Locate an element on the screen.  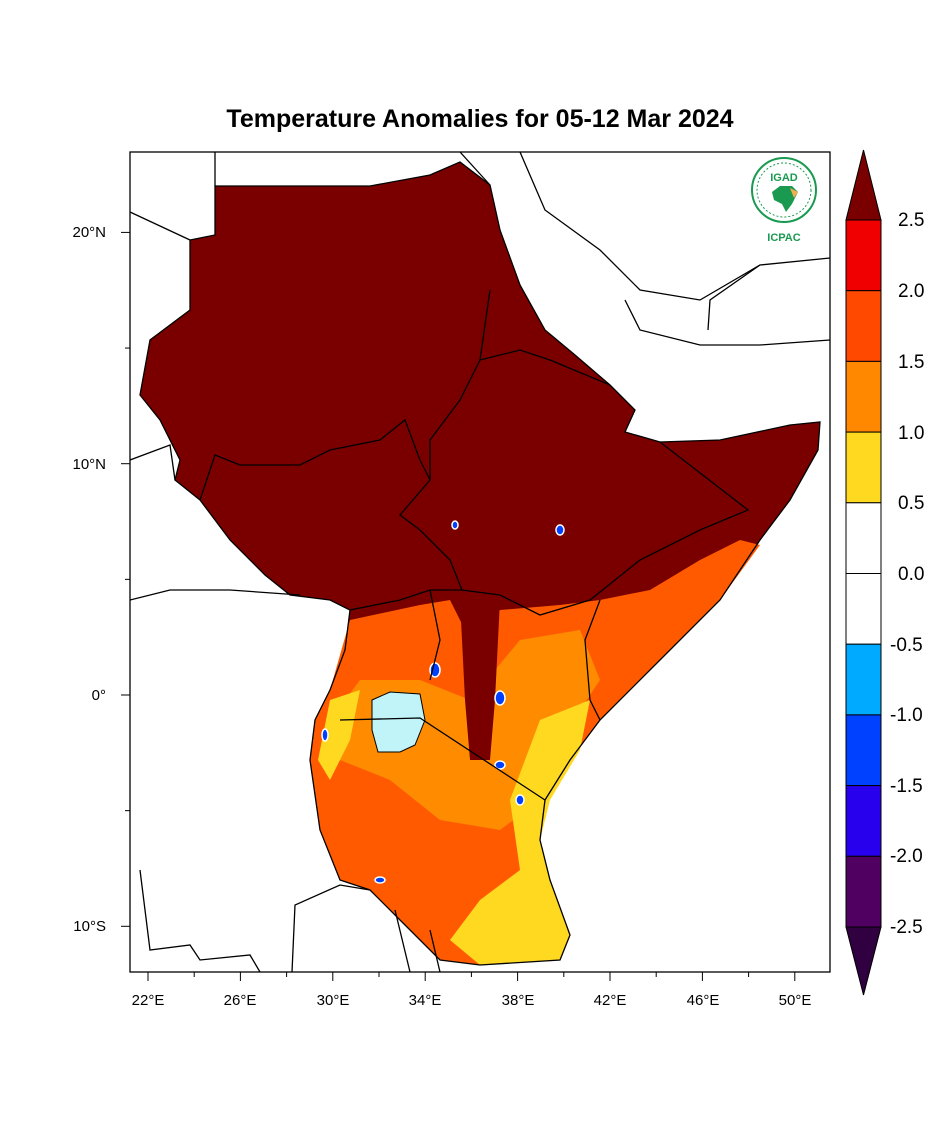
map-title: Temperature Anomalies for 05-12 Mar 2024 is located at coordinates (480, 119).